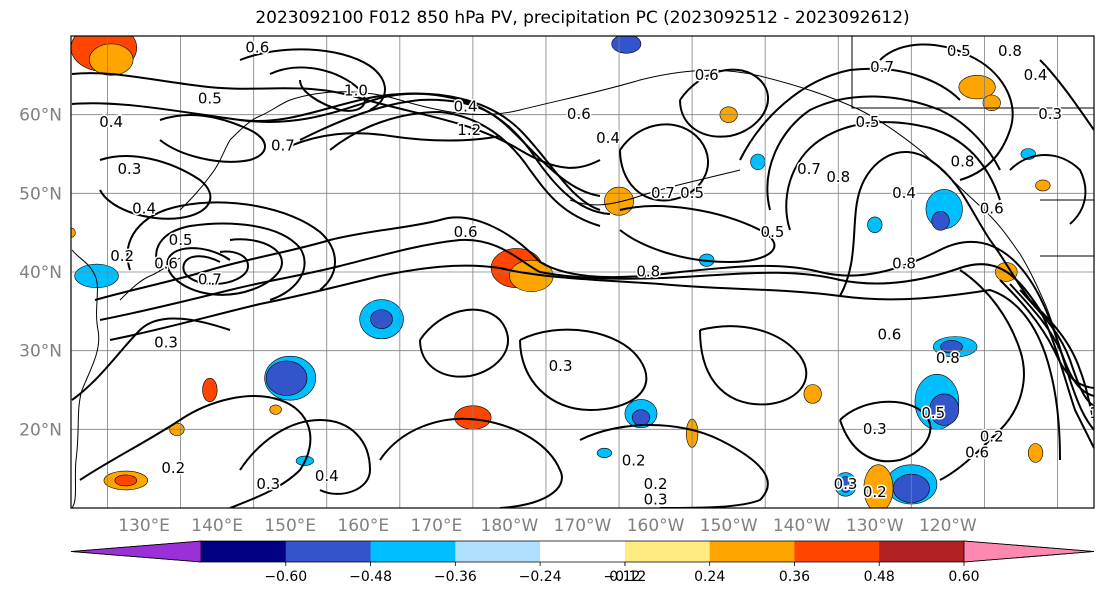 This screenshot has width=1105, height=601. What do you see at coordinates (1097, 413) in the screenshot?
I see `contour-label: 1.2` at bounding box center [1097, 413].